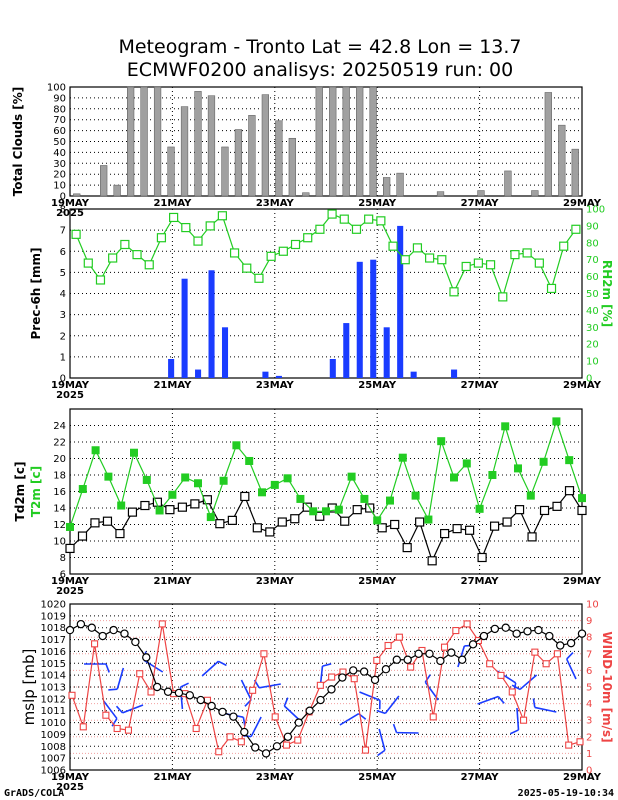 This screenshot has height=800, width=618. Describe the element at coordinates (63, 273) in the screenshot. I see `y-tick-label: 5` at that location.